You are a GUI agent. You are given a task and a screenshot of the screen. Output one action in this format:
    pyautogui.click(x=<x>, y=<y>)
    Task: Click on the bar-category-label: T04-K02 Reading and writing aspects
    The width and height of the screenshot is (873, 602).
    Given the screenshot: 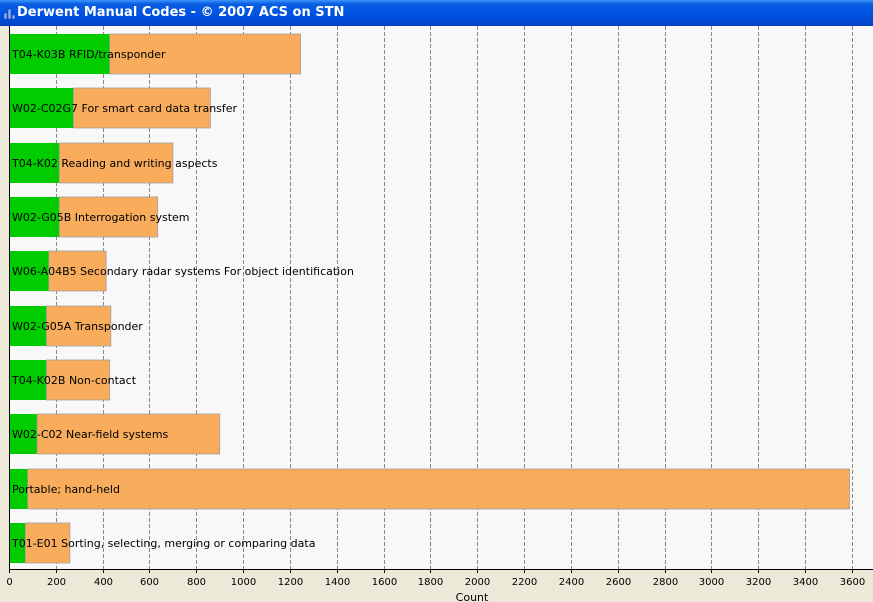 What is the action you would take?
    pyautogui.click(x=114, y=163)
    